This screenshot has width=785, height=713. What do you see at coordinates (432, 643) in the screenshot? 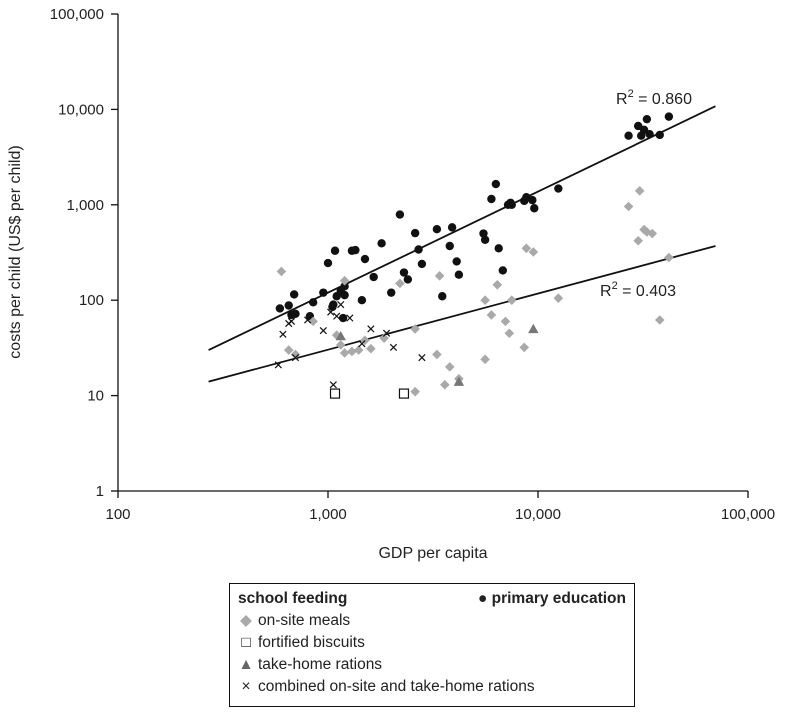
I see `legend-item-fortified-biscuits: □ fortified biscuits` at bounding box center [432, 643].